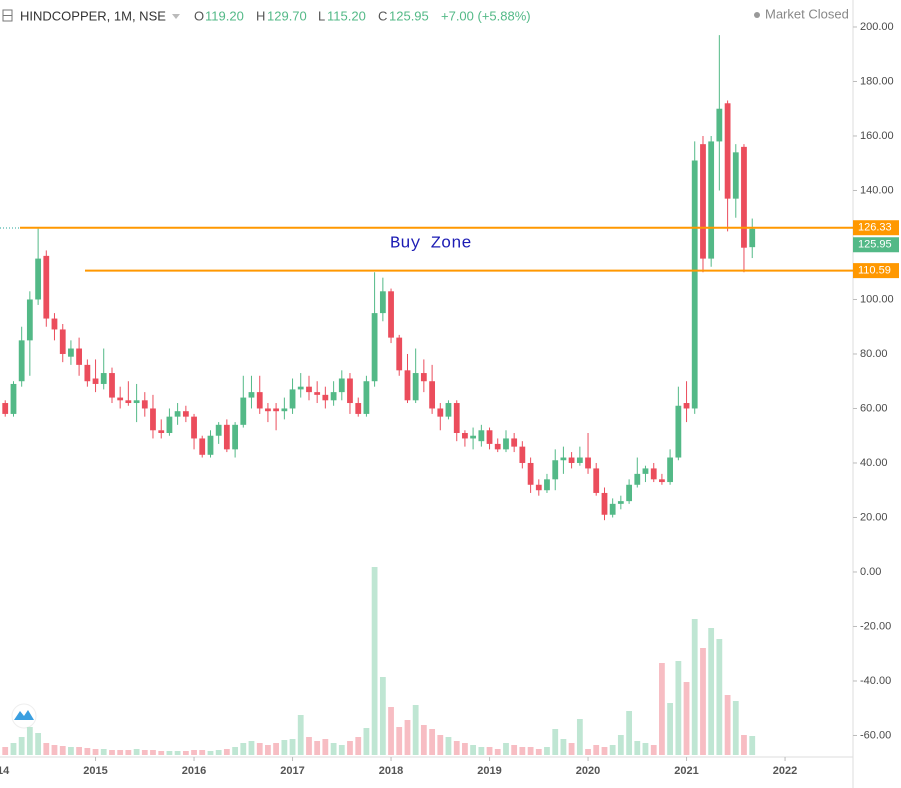  Describe the element at coordinates (757, 15) in the screenshot. I see `status-dot` at that location.